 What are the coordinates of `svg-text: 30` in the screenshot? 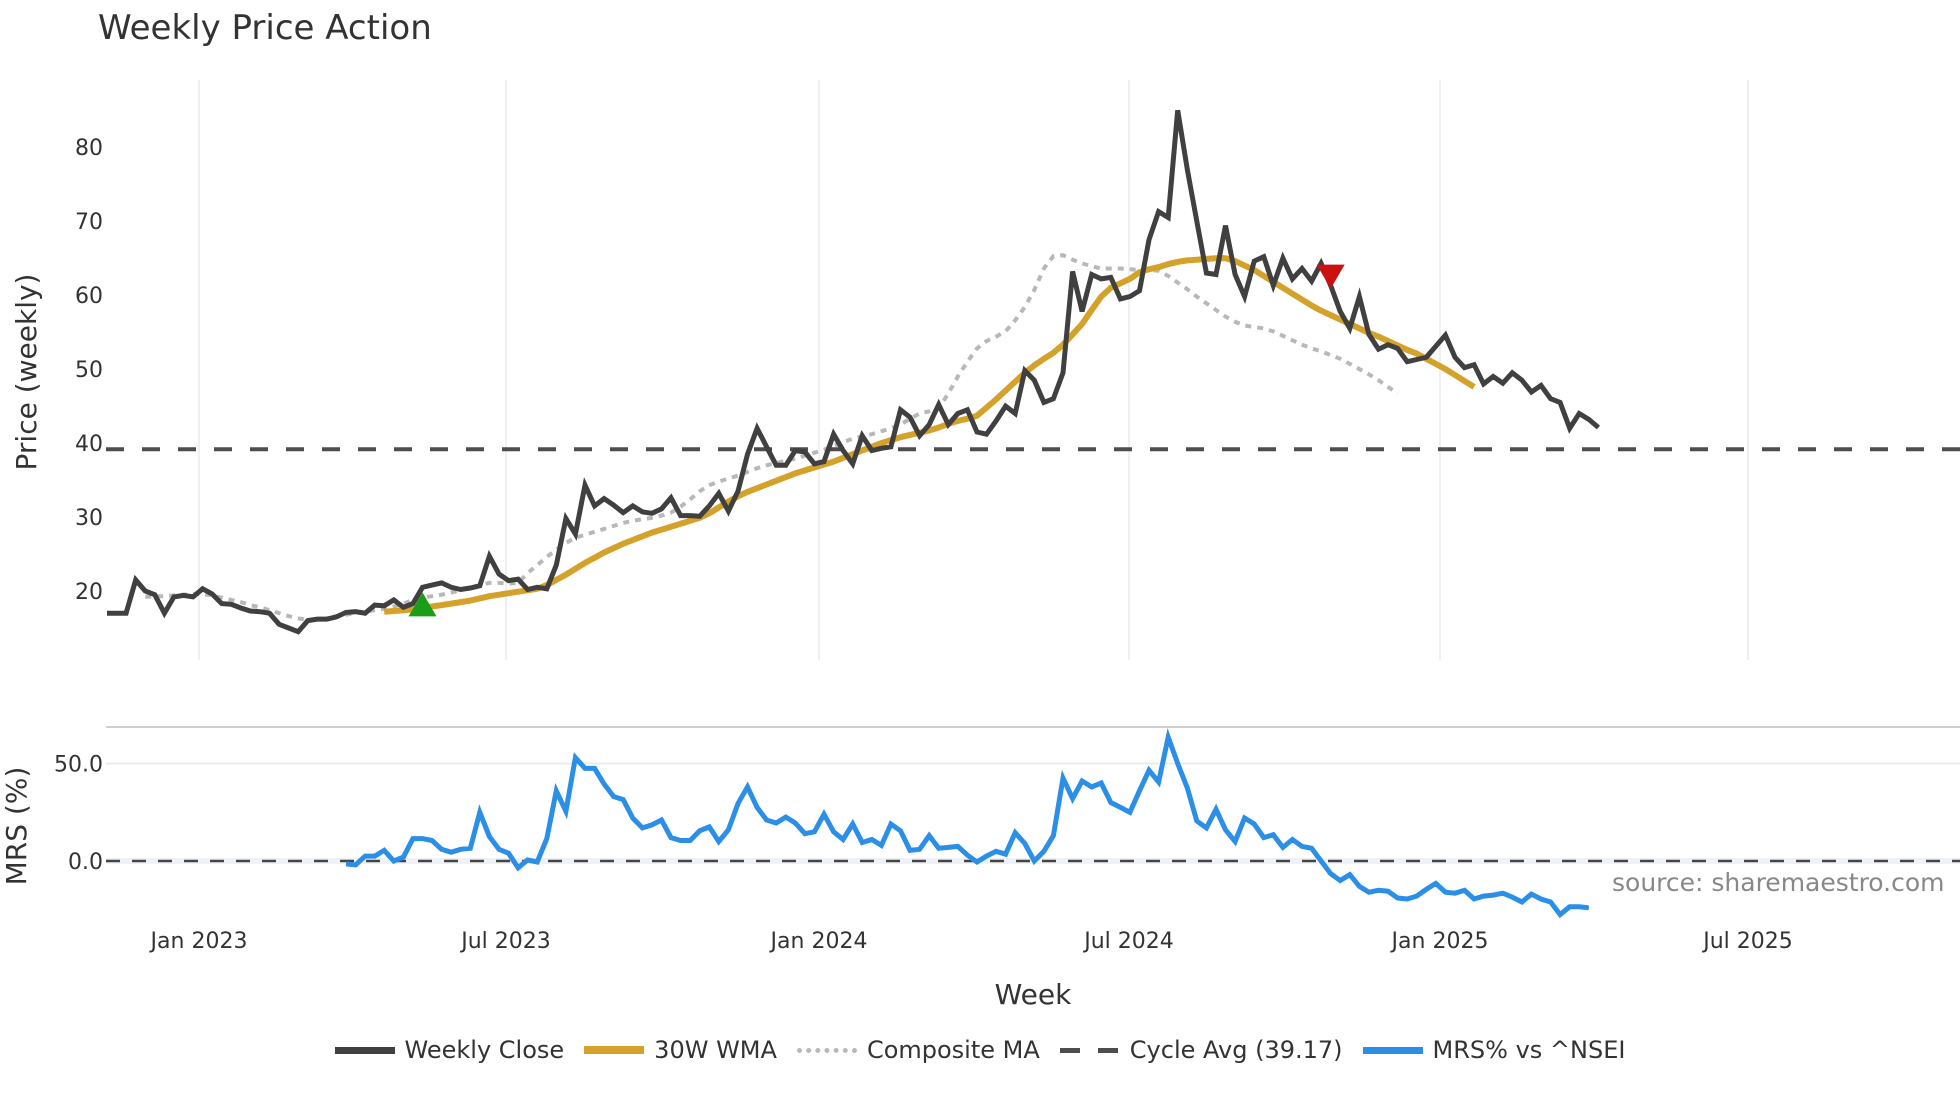 It's located at (89, 518).